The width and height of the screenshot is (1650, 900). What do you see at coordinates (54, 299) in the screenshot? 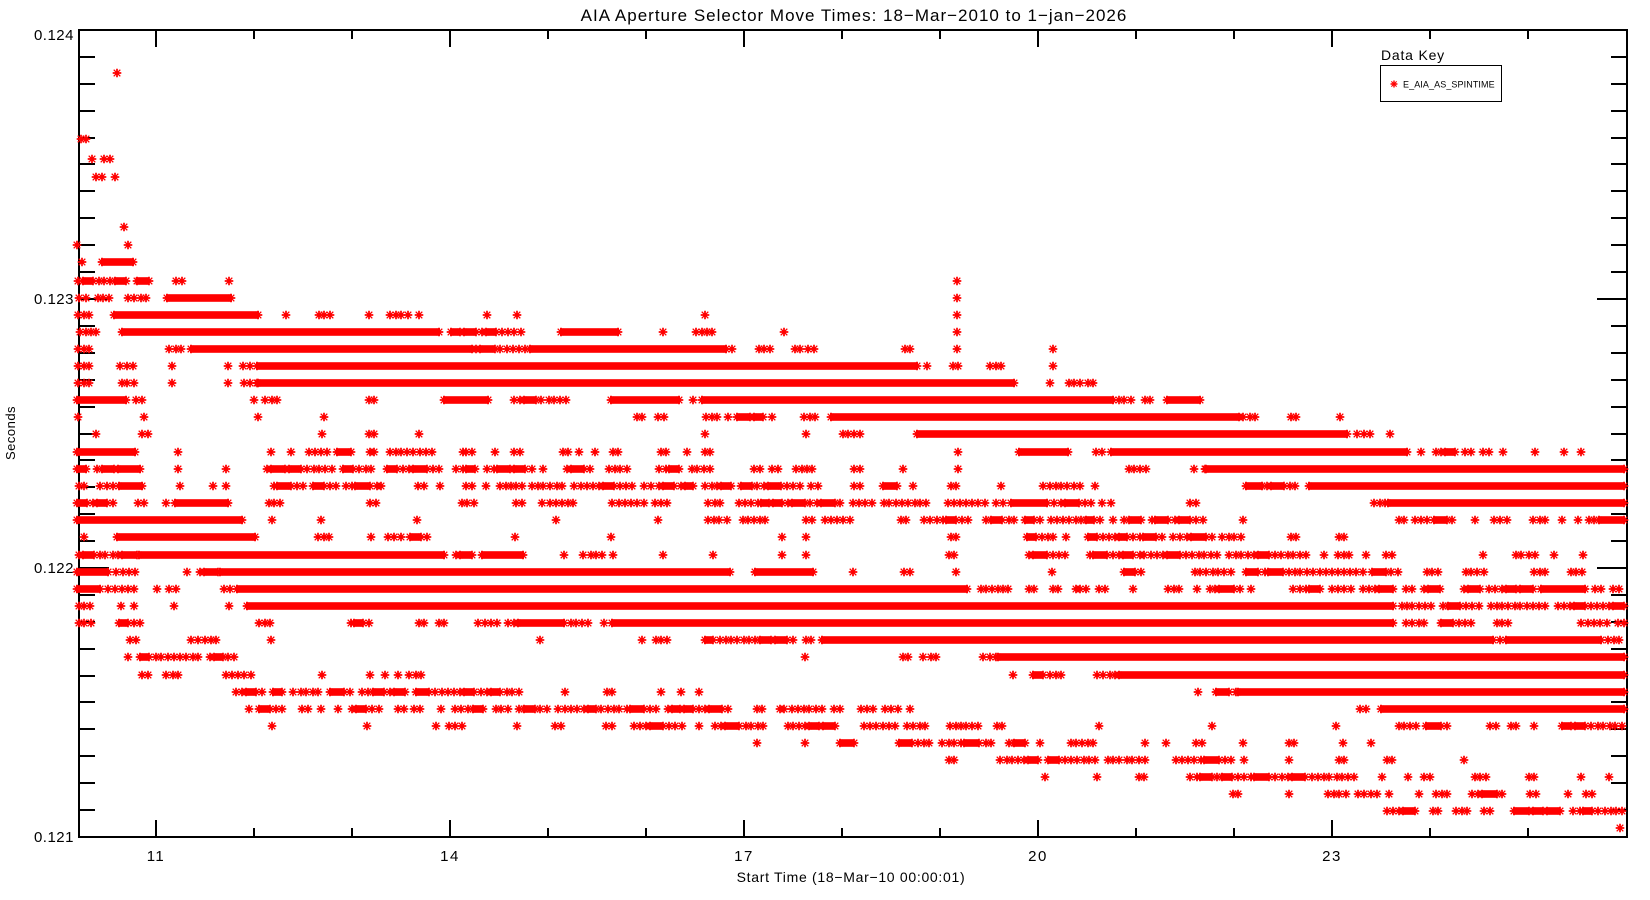
I see `svg-text: 0.123` at bounding box center [54, 299].